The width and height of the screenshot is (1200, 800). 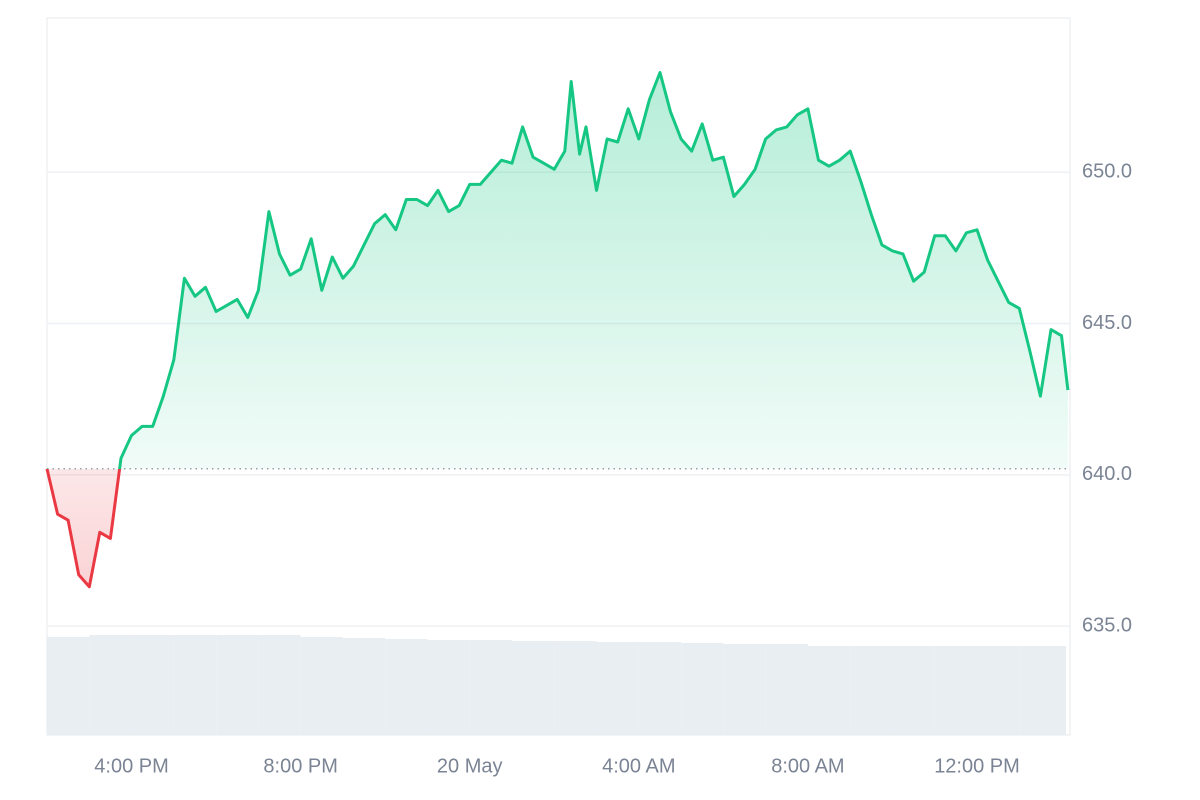 I want to click on x-tick-label: 20 May, so click(x=470, y=766).